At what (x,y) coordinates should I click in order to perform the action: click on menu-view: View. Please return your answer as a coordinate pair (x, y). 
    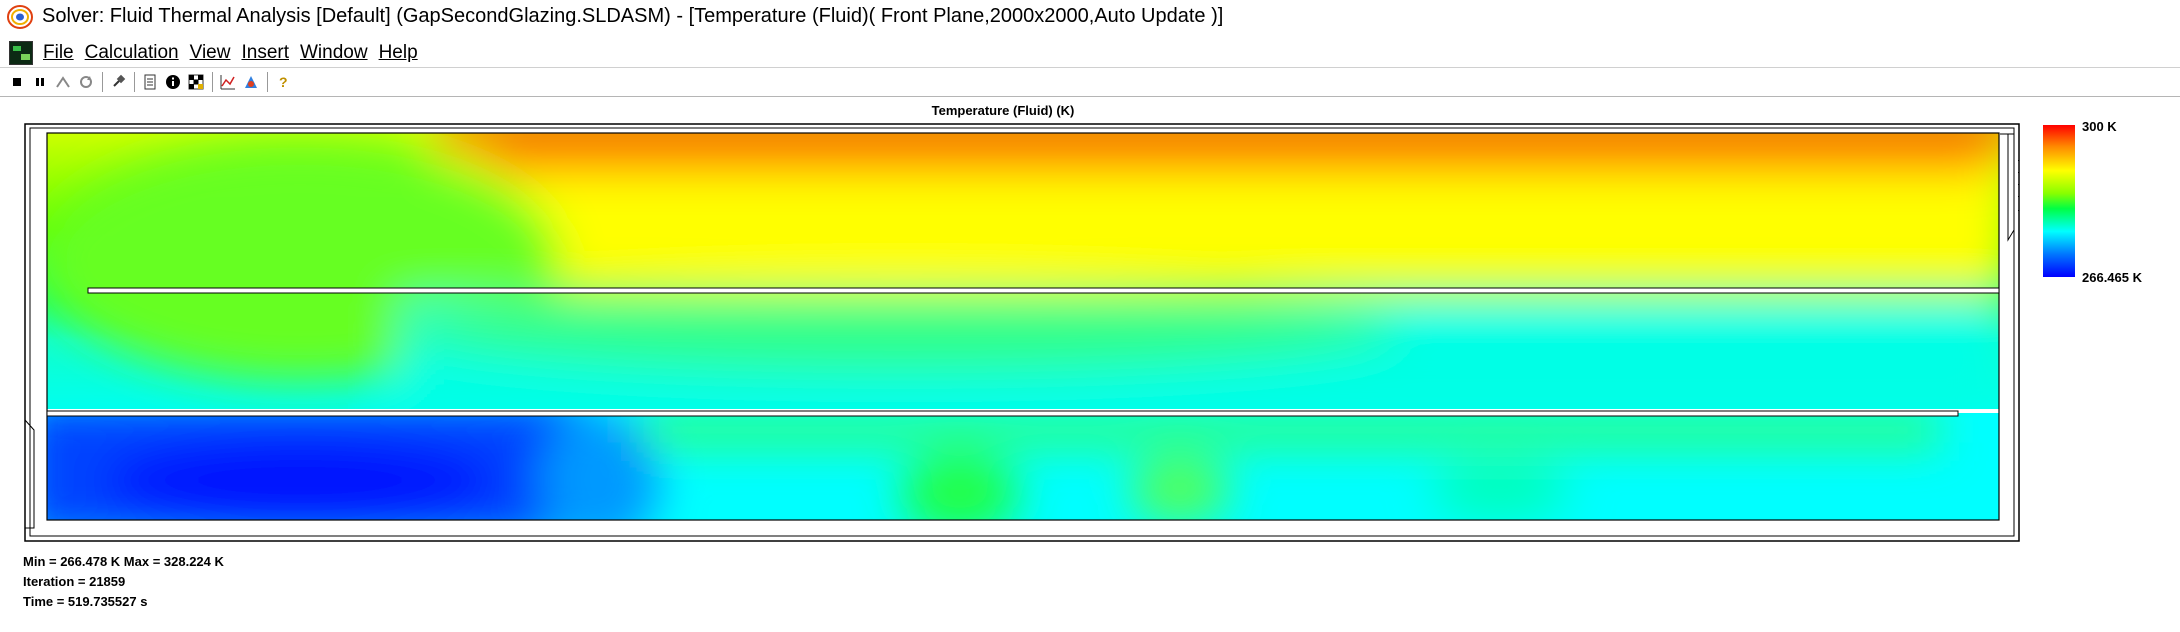
    Looking at the image, I should click on (210, 53).